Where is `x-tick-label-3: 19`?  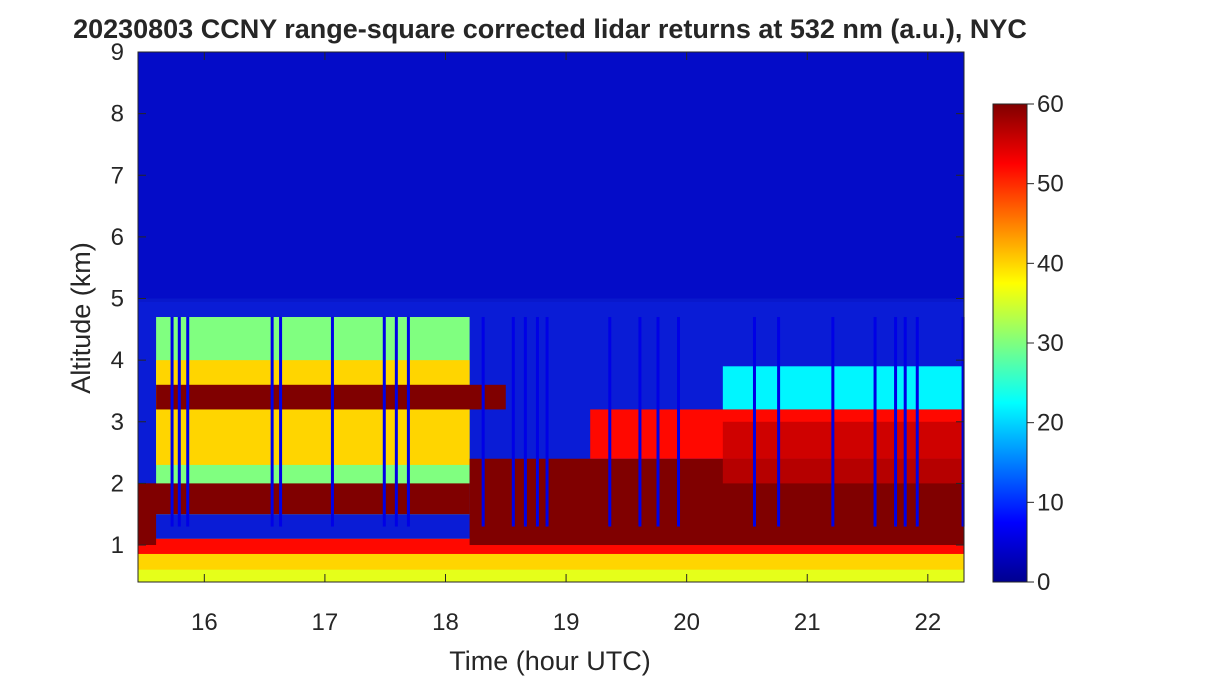 x-tick-label-3: 19 is located at coordinates (566, 622).